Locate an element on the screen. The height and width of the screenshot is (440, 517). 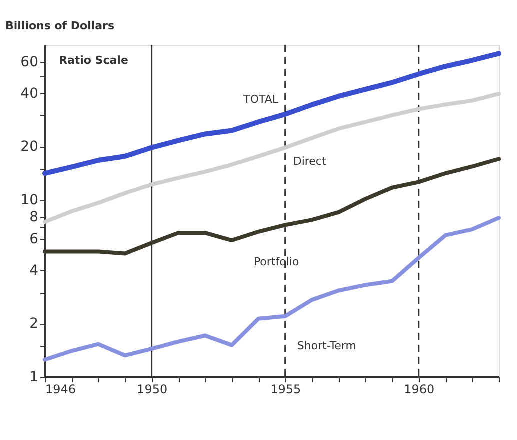
x-tick-label: 1955 is located at coordinates (286, 389).